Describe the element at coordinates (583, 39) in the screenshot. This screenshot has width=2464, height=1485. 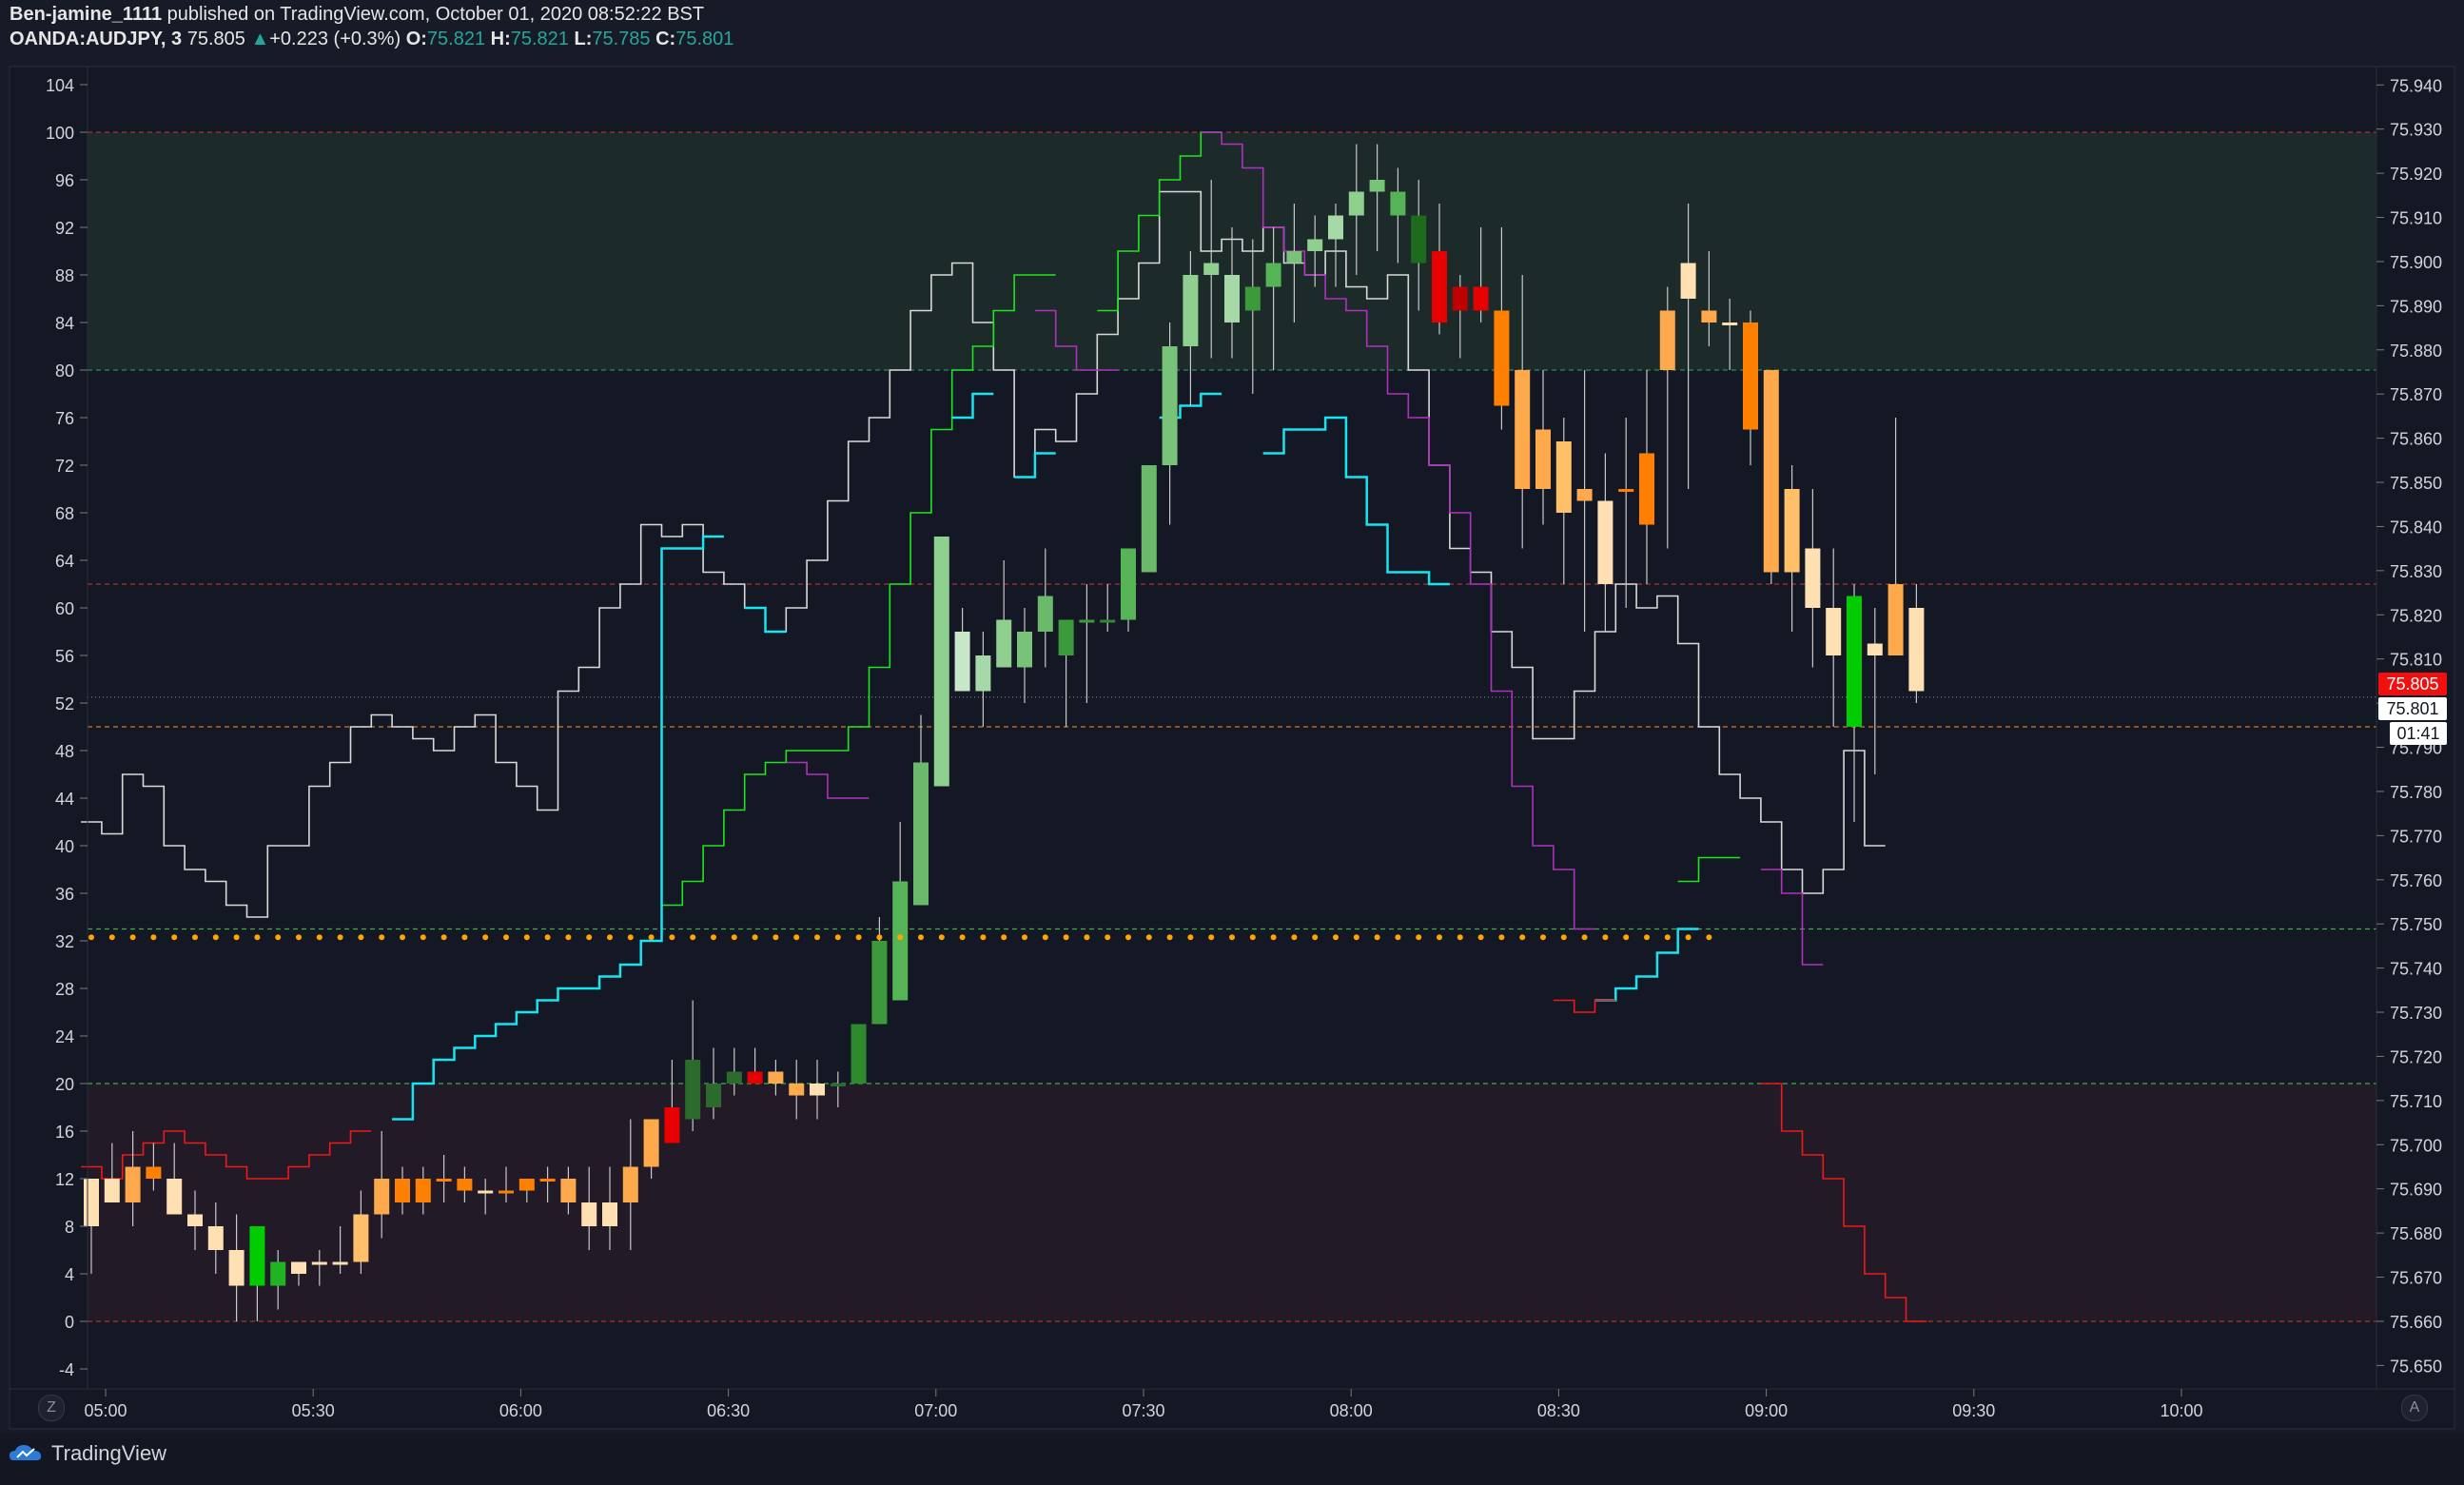
I see `low-label: L:` at that location.